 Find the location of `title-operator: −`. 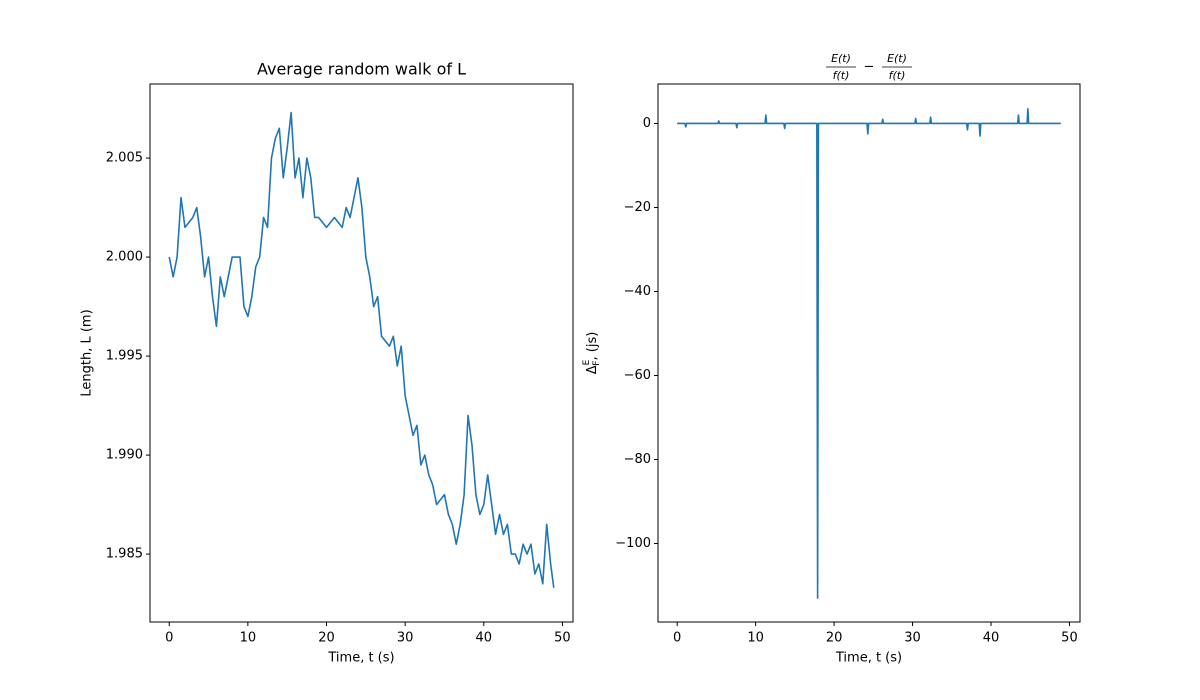

title-operator: − is located at coordinates (869, 67).